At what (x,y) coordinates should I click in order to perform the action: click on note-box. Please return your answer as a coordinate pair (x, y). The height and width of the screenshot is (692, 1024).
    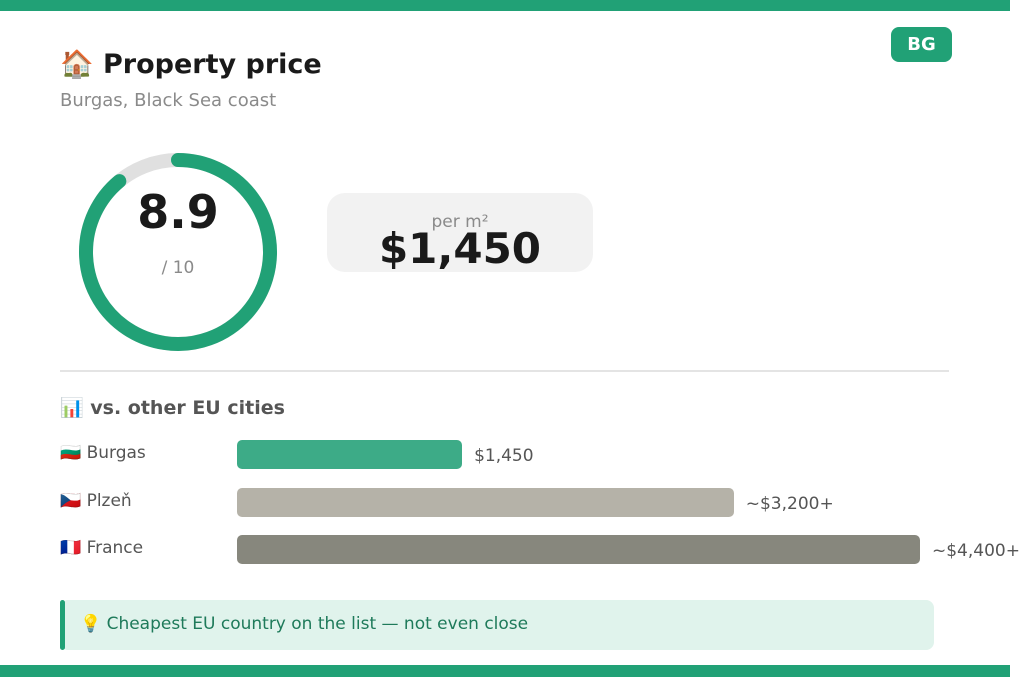
    Looking at the image, I should click on (497, 625).